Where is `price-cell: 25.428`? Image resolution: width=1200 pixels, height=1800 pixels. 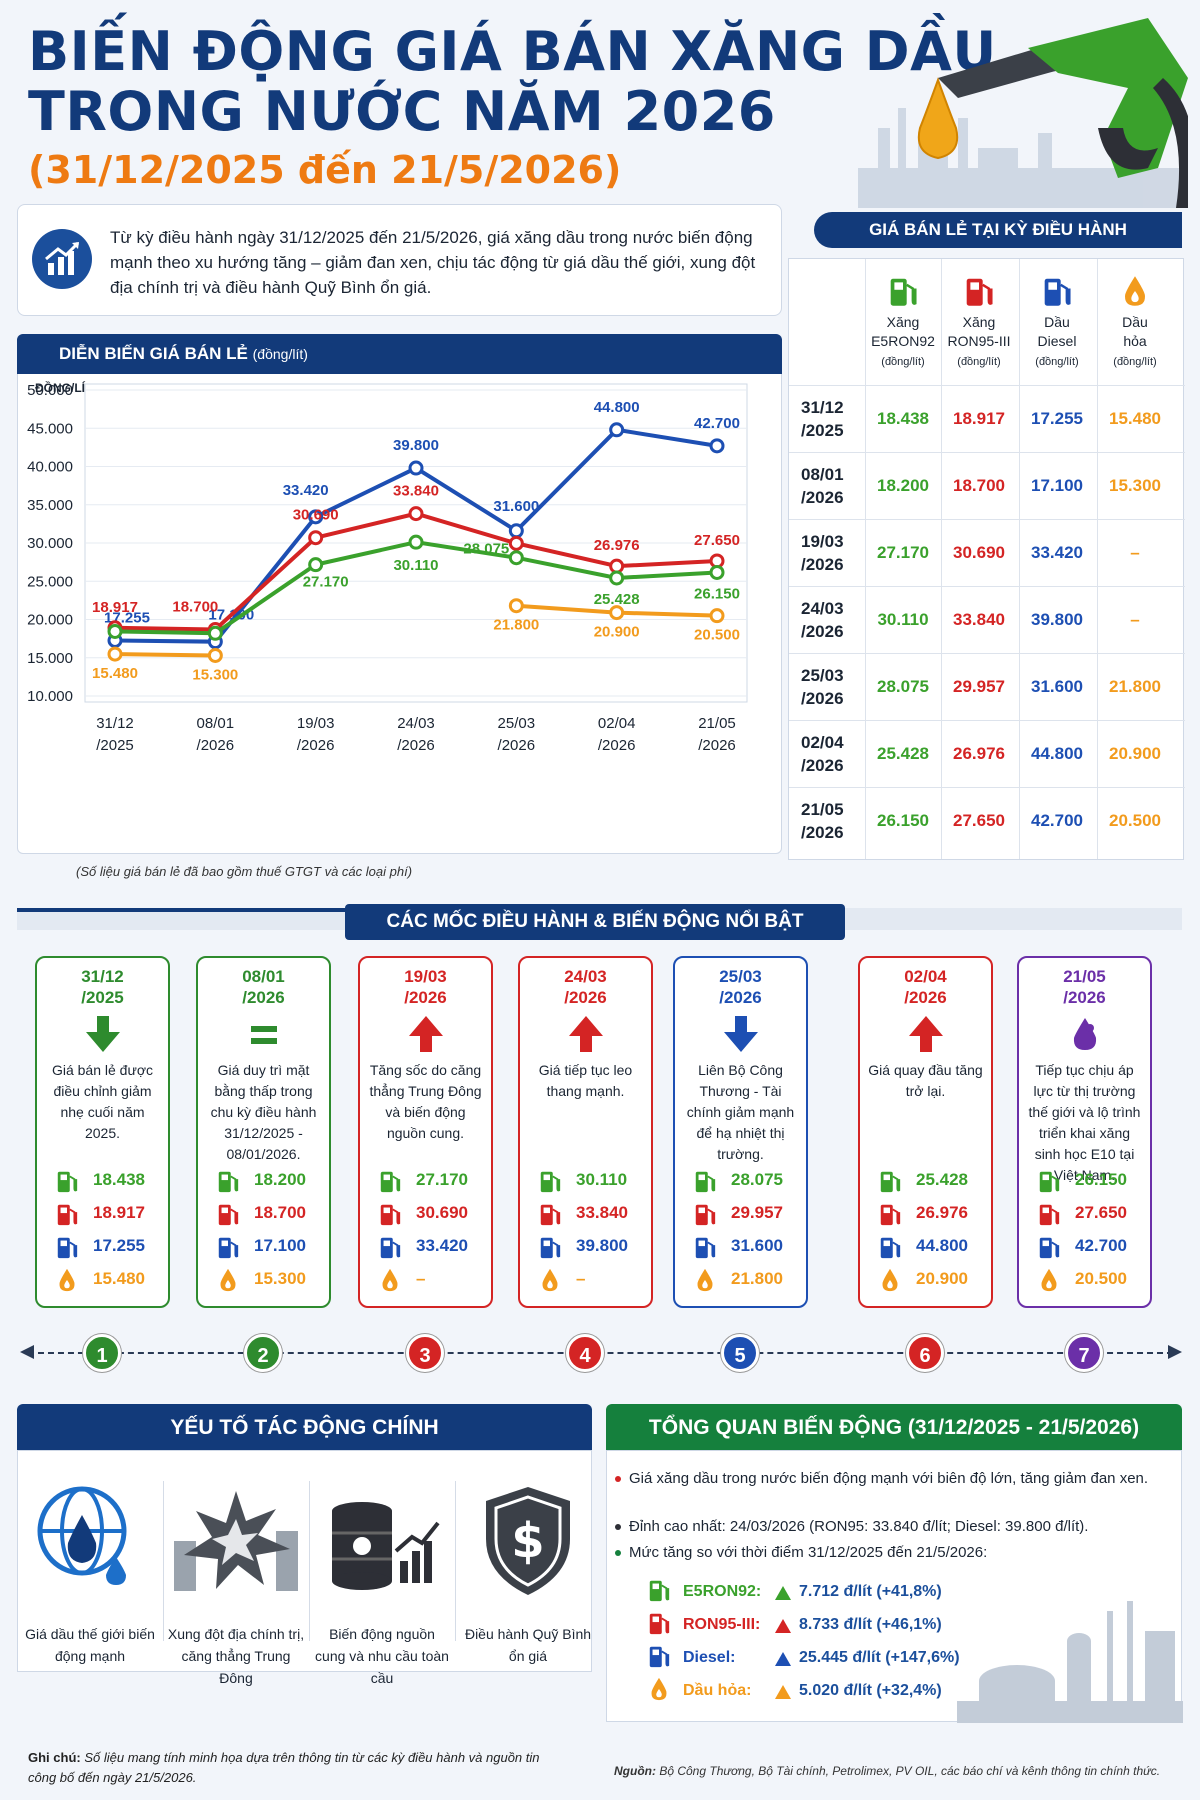
price-cell: 25.428 is located at coordinates (903, 753).